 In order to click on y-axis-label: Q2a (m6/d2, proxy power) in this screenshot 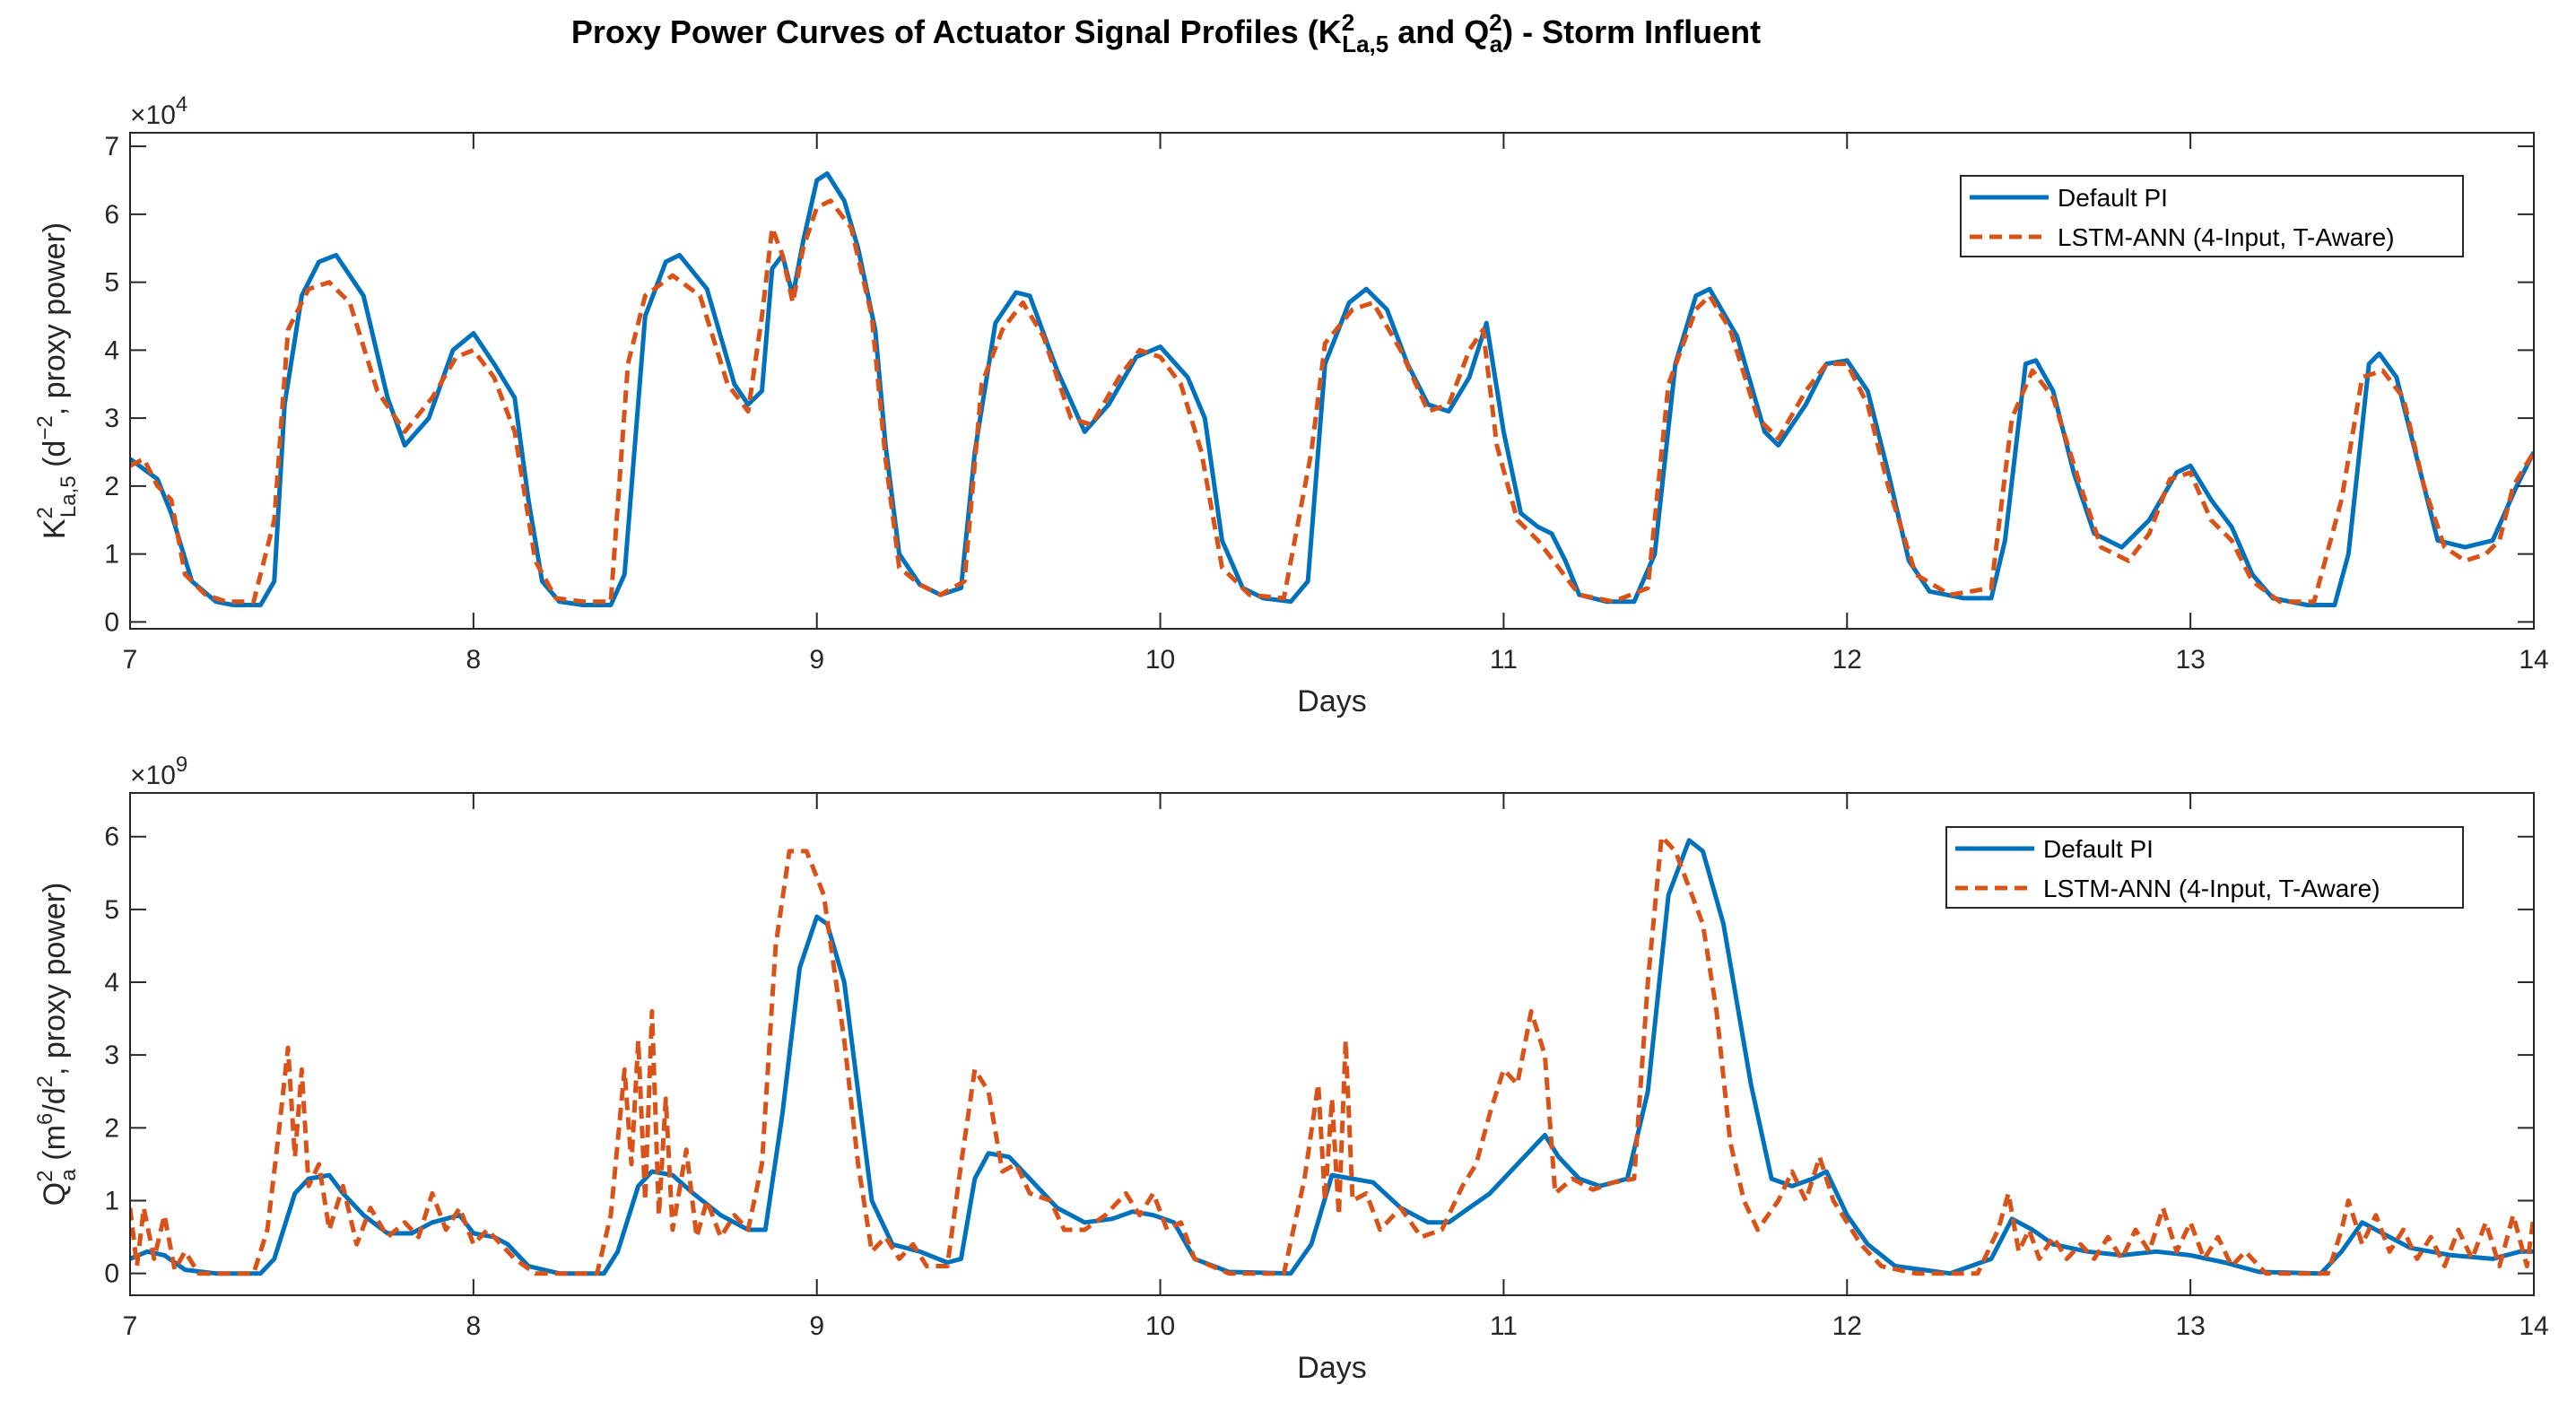, I will do `click(57, 1044)`.